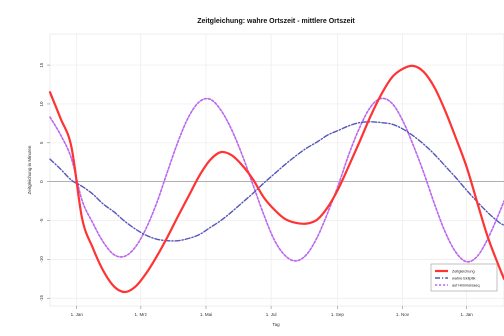 The image size is (504, 336). I want to click on y-axis: -15 -10 -5 0 5 10 15, so click(44, 181).